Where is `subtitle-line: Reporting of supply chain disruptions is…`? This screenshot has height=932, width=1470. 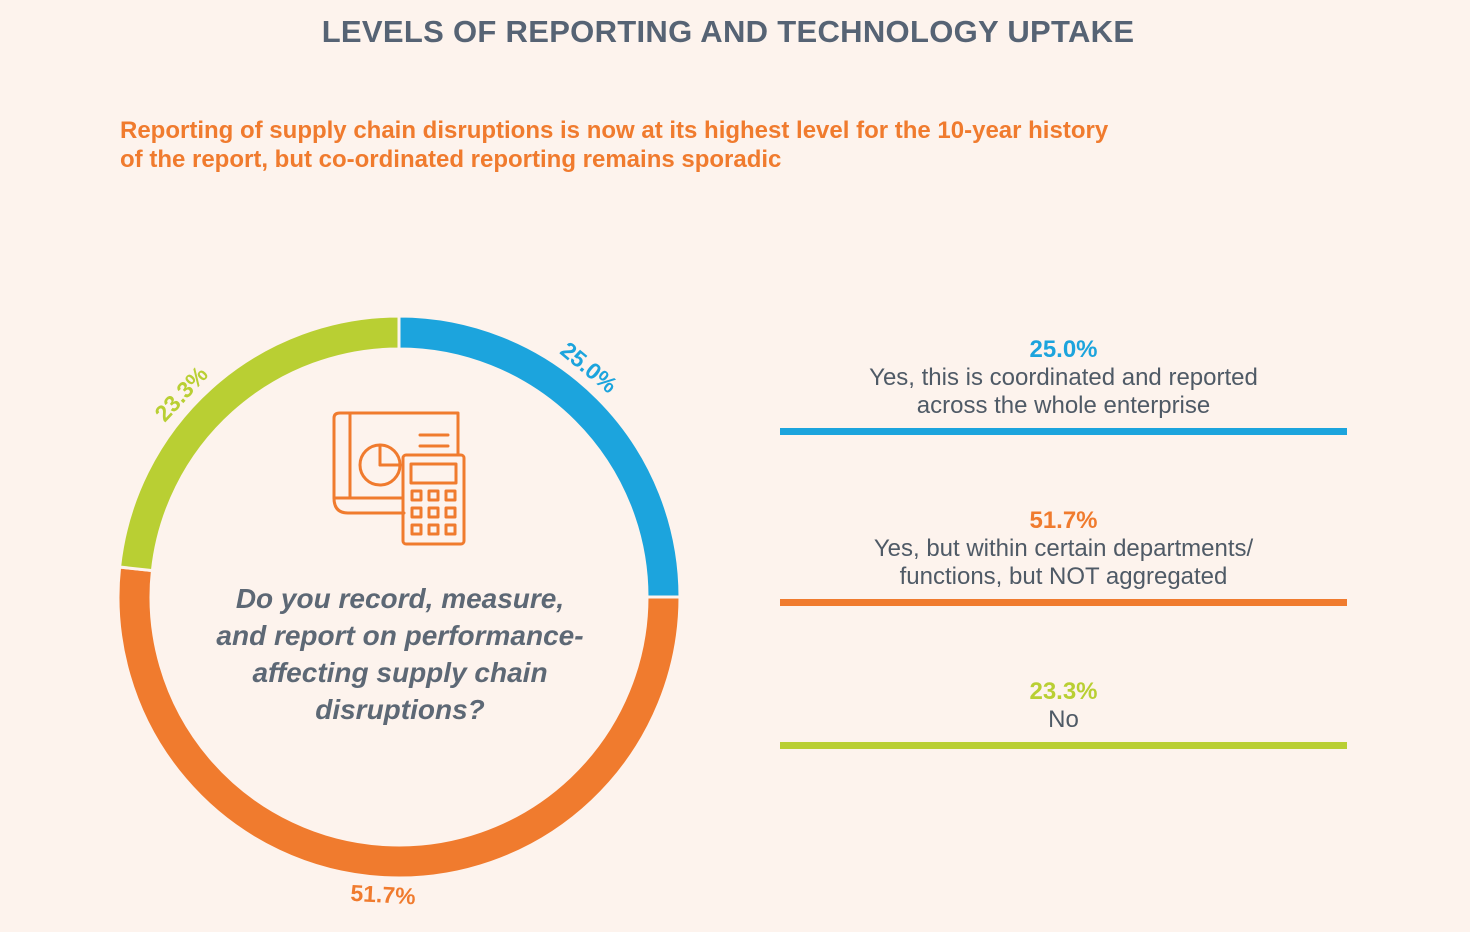 subtitle-line: Reporting of supply chain disruptions is… is located at coordinates (614, 130).